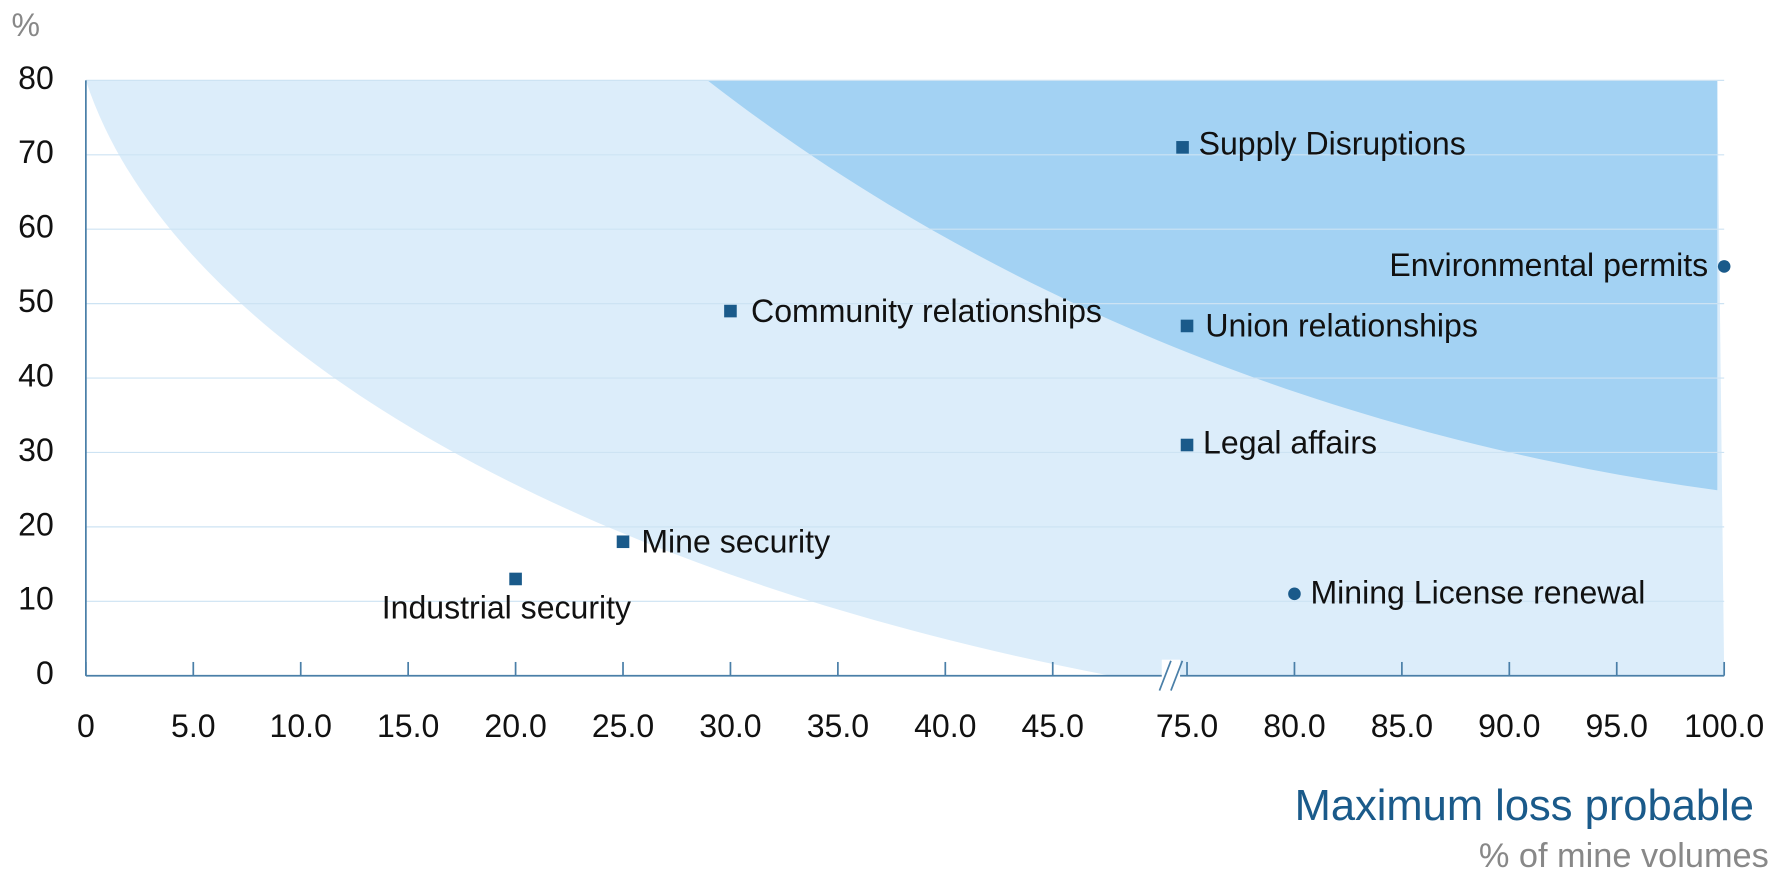 The width and height of the screenshot is (1786, 874). What do you see at coordinates (45, 673) in the screenshot?
I see `y-tick-label: 0` at bounding box center [45, 673].